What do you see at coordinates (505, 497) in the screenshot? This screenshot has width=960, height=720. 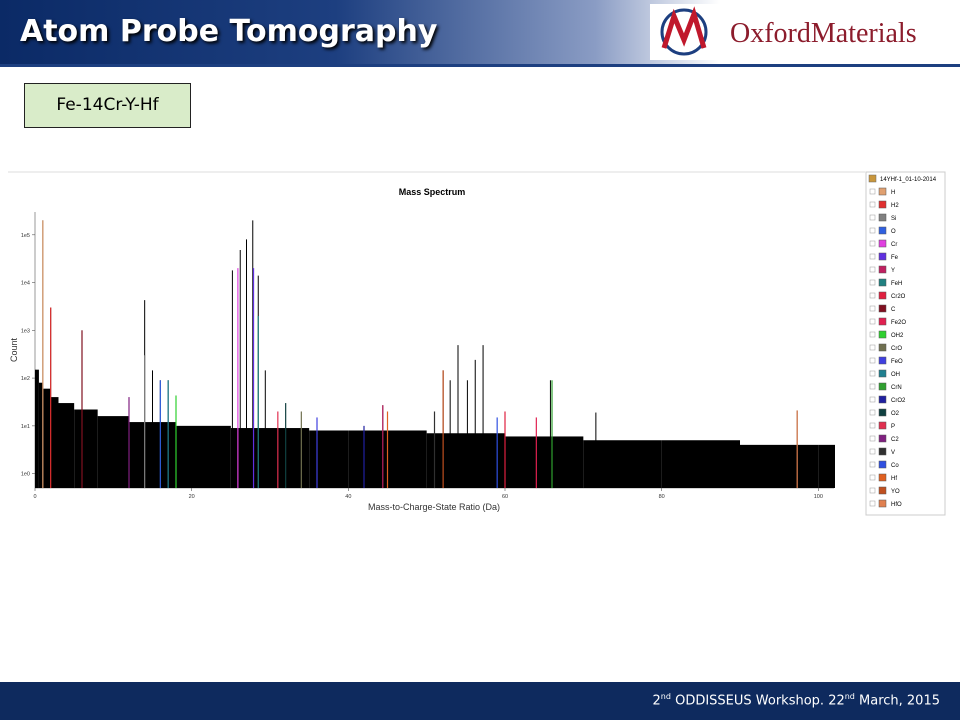 I see `x-tick-label: 60` at bounding box center [505, 497].